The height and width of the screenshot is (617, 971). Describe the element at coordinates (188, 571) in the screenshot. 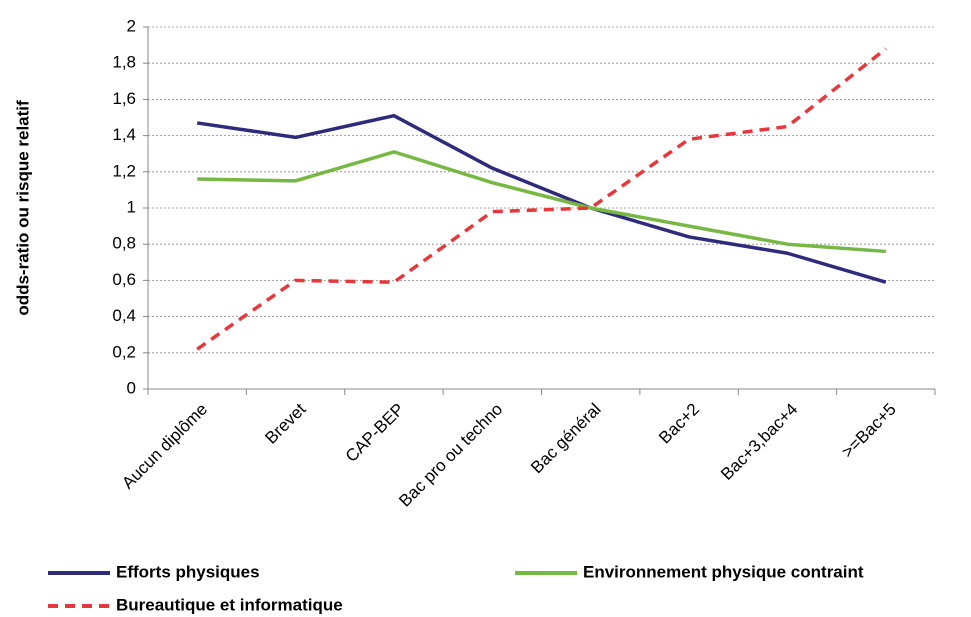

I see `legend-label: Efforts physiques` at that location.